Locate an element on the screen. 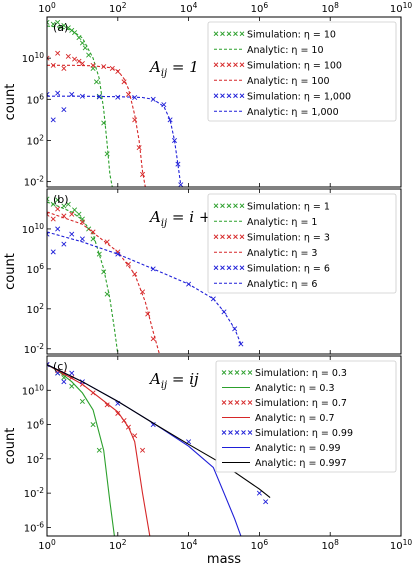  legend-label: Analytic: η = 6 is located at coordinates (282, 284).